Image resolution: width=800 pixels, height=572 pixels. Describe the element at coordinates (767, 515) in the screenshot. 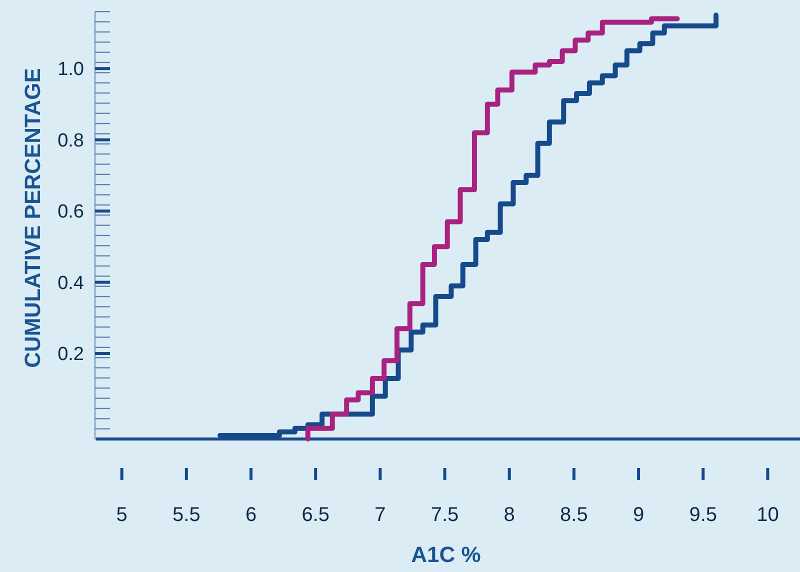

I see `x-tick-label: 10` at that location.